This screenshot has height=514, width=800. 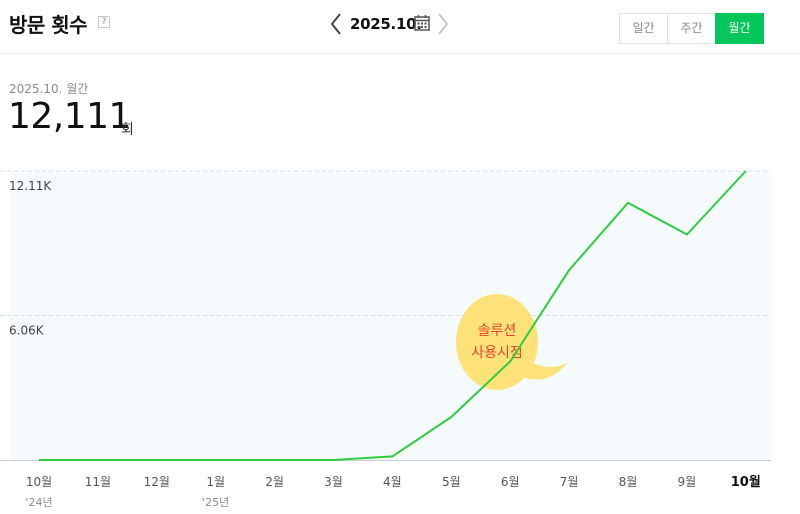 What do you see at coordinates (48, 25) in the screenshot?
I see `page-title: 방문 횟수` at bounding box center [48, 25].